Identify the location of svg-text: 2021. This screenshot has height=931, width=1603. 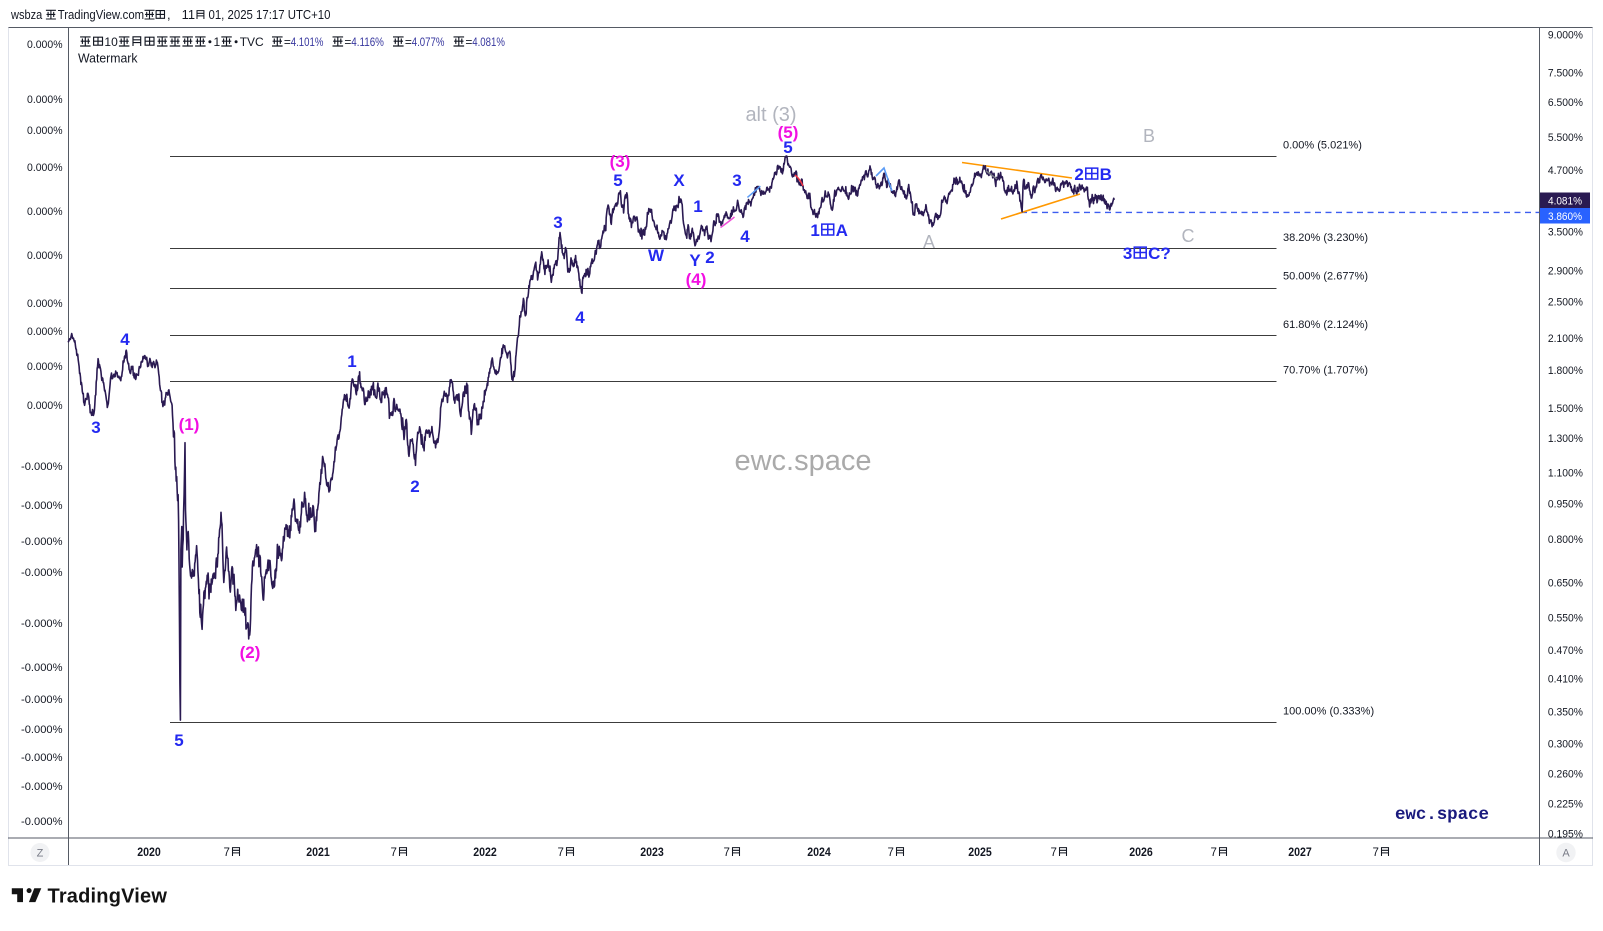
(318, 853).